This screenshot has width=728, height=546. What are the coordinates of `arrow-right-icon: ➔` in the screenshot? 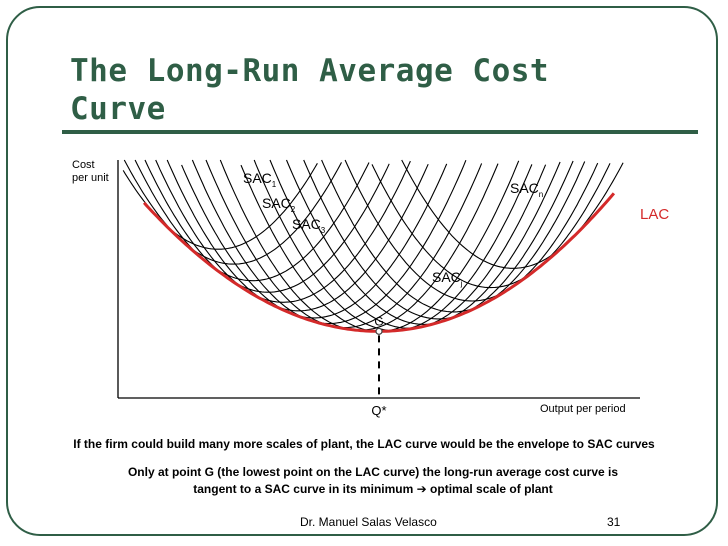 It's located at (421, 489).